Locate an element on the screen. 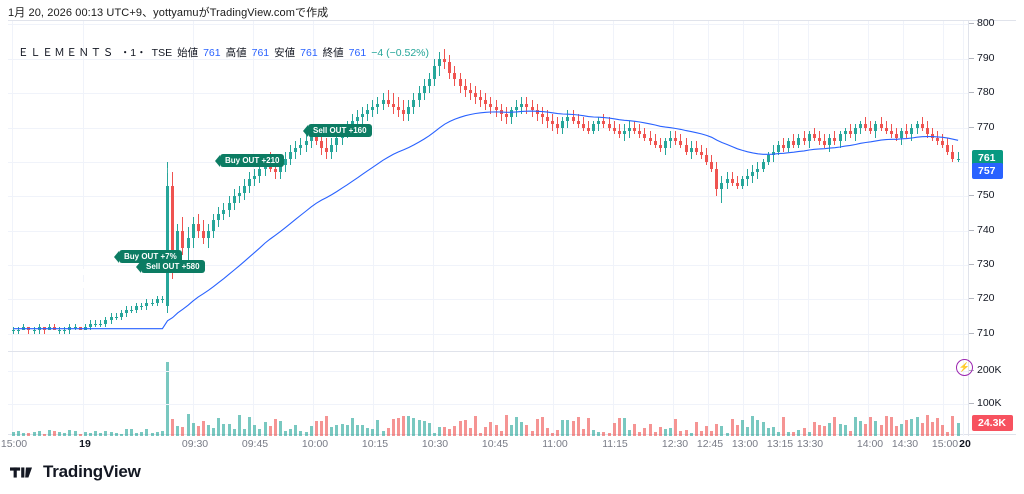  ma-value-badge: 757 is located at coordinates (987, 171).